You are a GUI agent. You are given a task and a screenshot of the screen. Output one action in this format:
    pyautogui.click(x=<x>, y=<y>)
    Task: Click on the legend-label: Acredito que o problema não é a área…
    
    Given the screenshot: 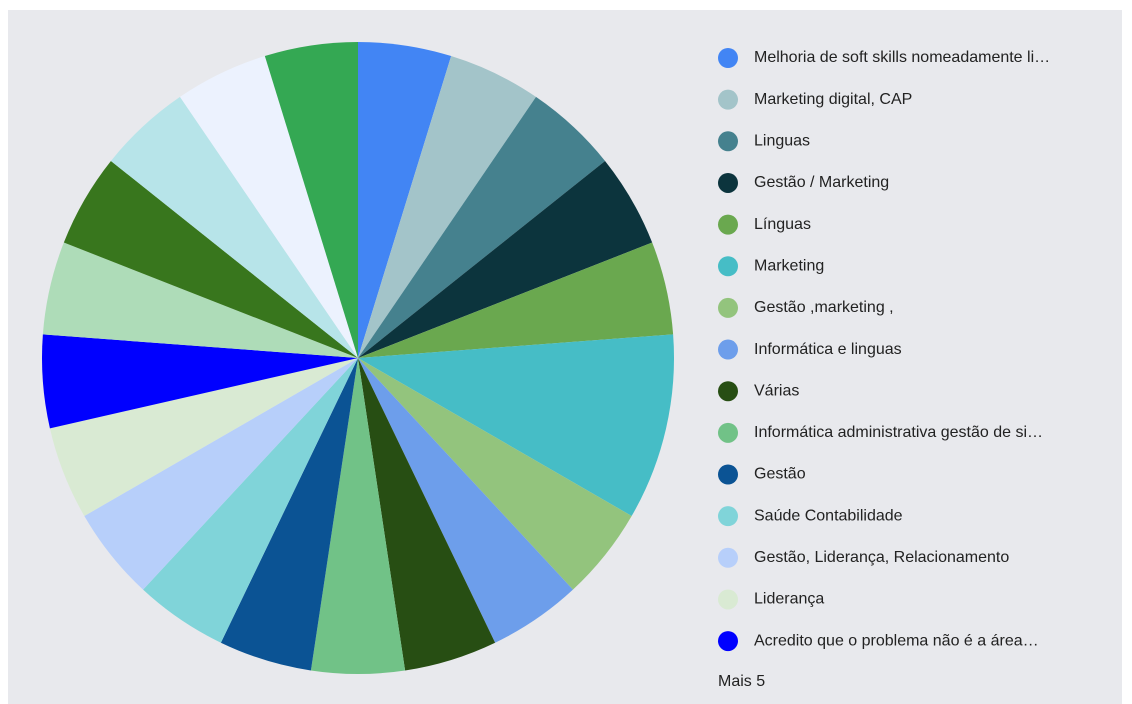 What is the action you would take?
    pyautogui.click(x=896, y=640)
    